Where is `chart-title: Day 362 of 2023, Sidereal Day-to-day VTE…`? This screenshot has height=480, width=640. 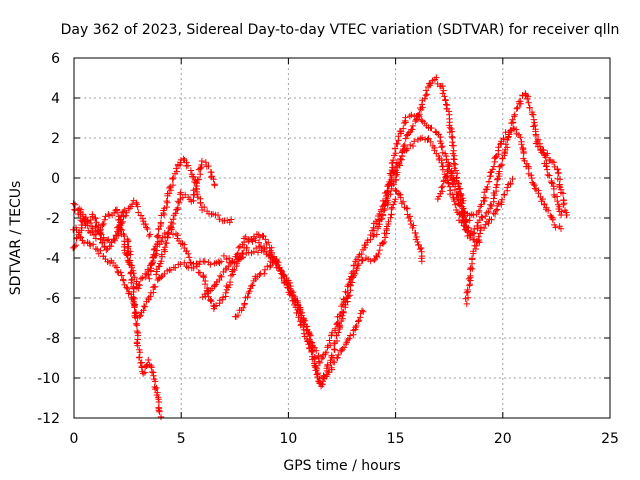 chart-title: Day 362 of 2023, Sidereal Day-to-day VTE… is located at coordinates (340, 30).